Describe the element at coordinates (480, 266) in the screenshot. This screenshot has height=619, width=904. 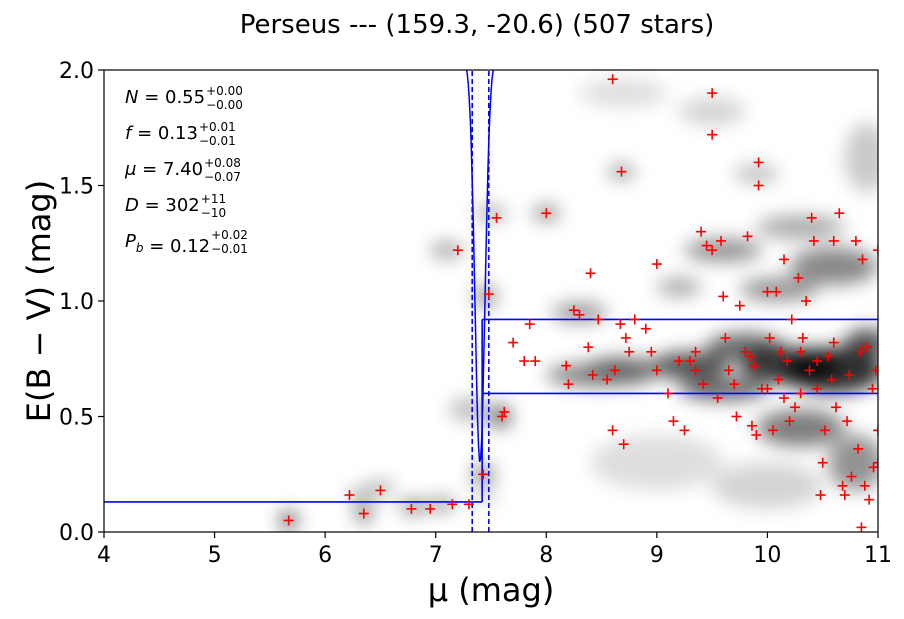
I see `distance-posterior-curve` at that location.